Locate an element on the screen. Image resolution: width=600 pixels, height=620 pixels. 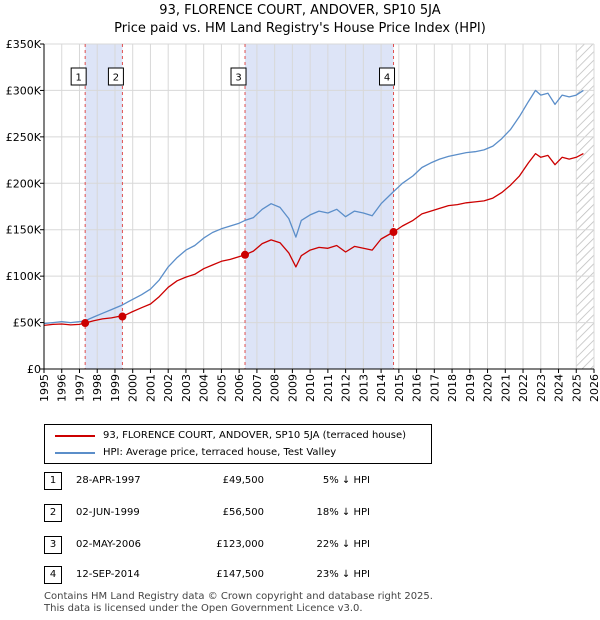
sale-label-number: 1 is located at coordinates (78, 78).